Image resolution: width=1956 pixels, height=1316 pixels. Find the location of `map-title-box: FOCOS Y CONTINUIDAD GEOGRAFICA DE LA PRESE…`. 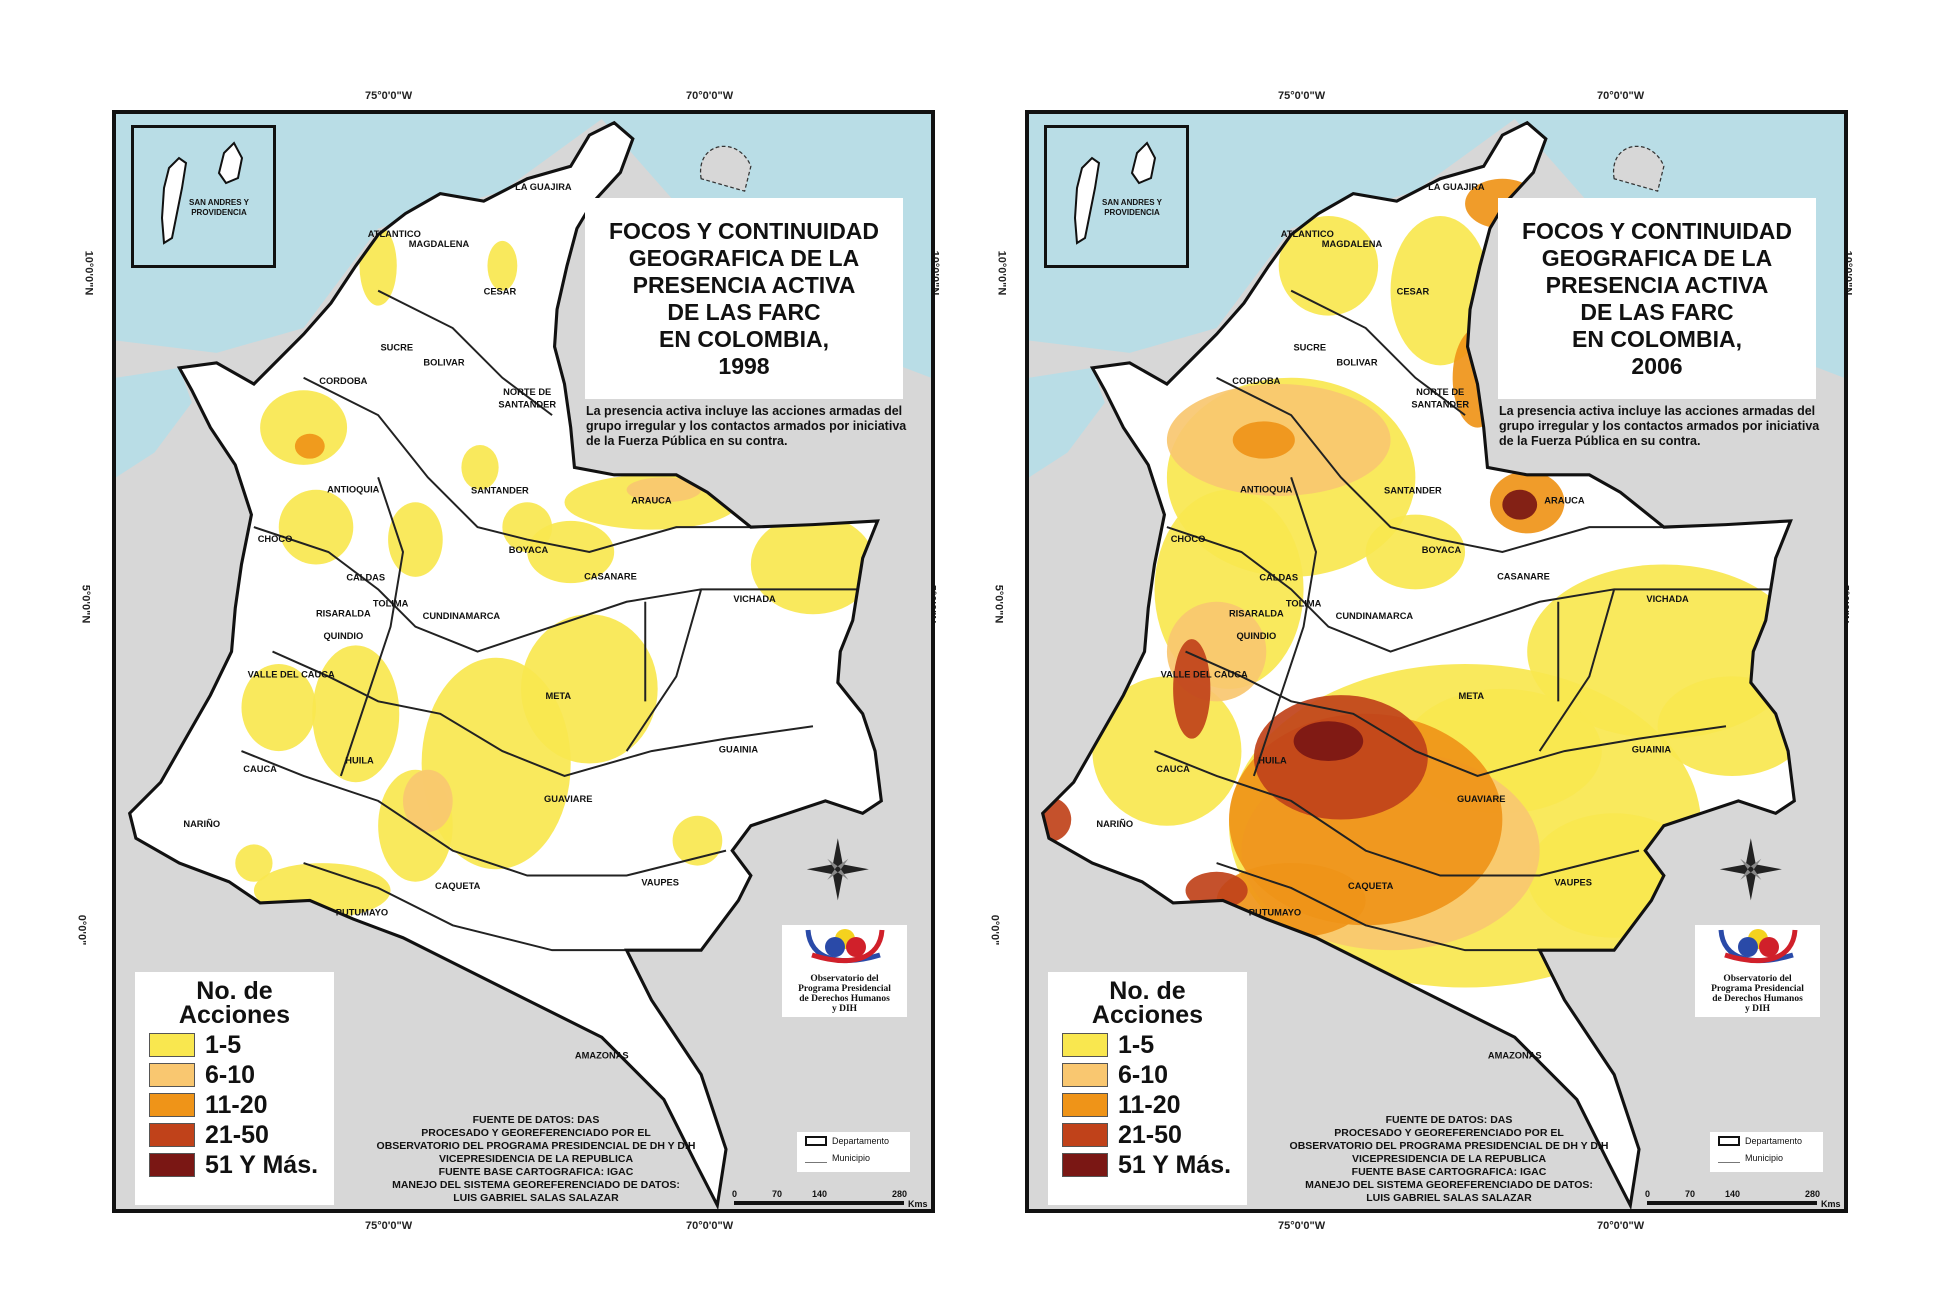

map-title-box: FOCOS Y CONTINUIDAD GEOGRAFICA DE LA PRESE… is located at coordinates (744, 298).